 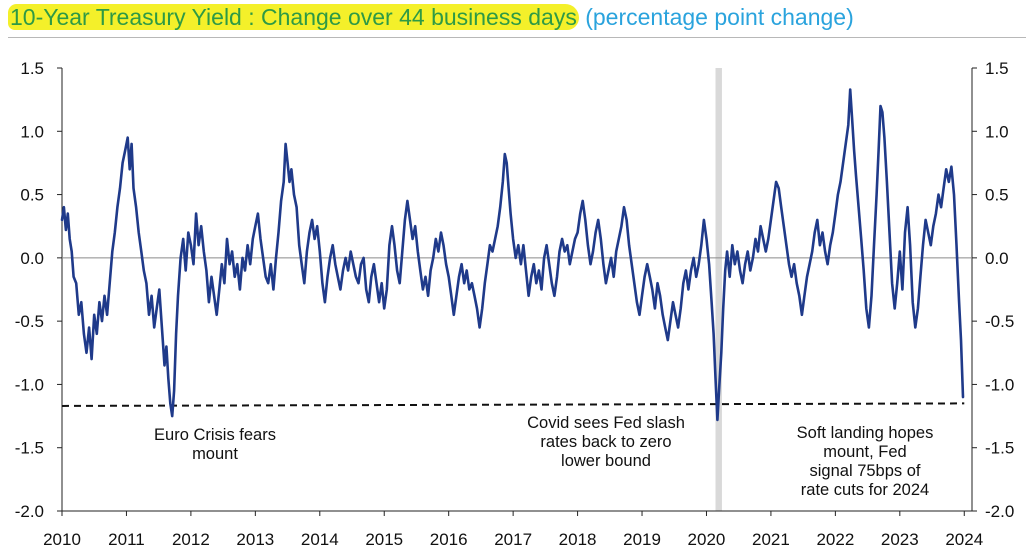 I want to click on title-divider, so click(x=517, y=37).